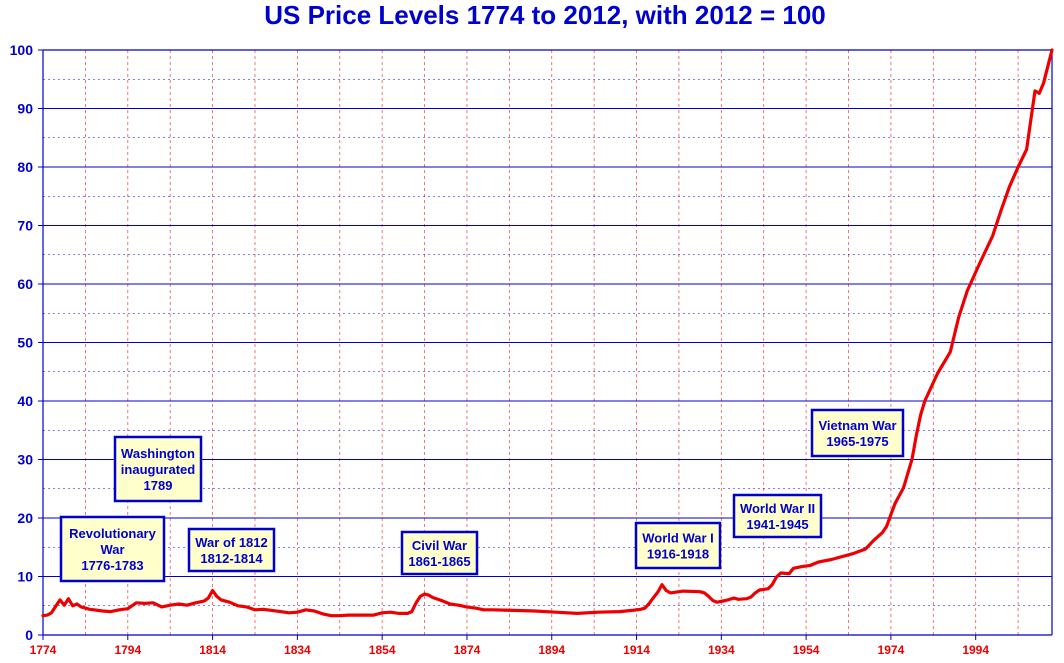 The width and height of the screenshot is (1064, 663). Describe the element at coordinates (158, 453) in the screenshot. I see `annotation-label: Washington` at that location.